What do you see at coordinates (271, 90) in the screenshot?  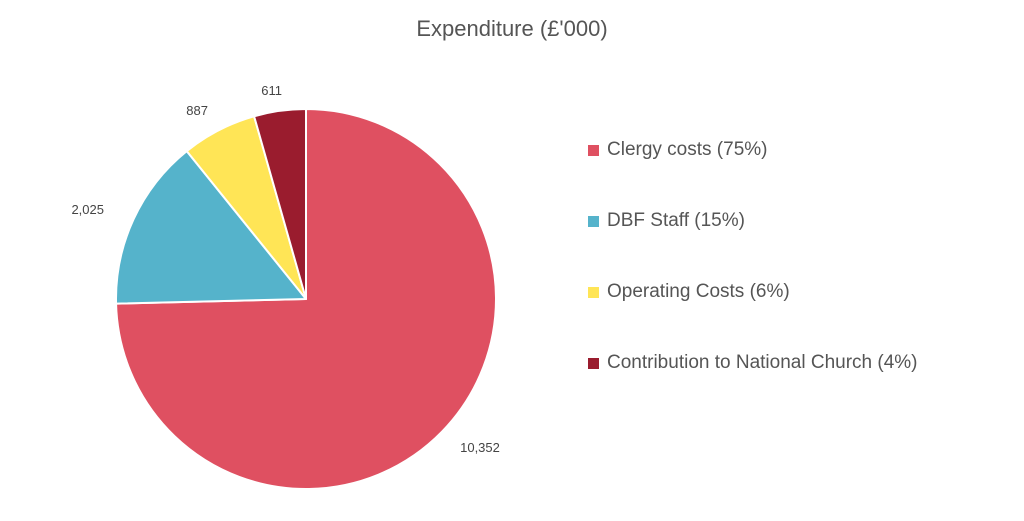 I see `data-label-4: 611` at bounding box center [271, 90].